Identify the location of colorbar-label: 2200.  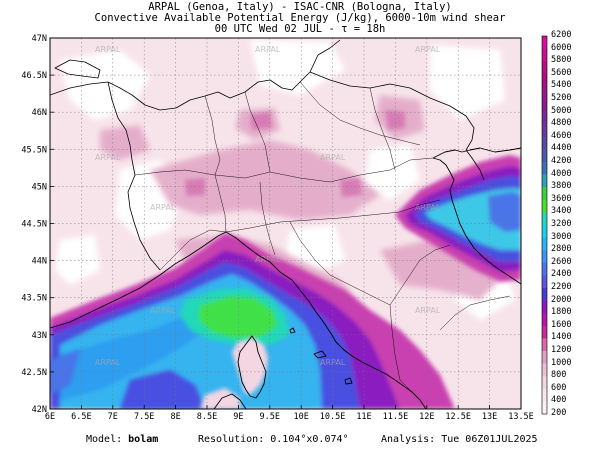
(561, 287).